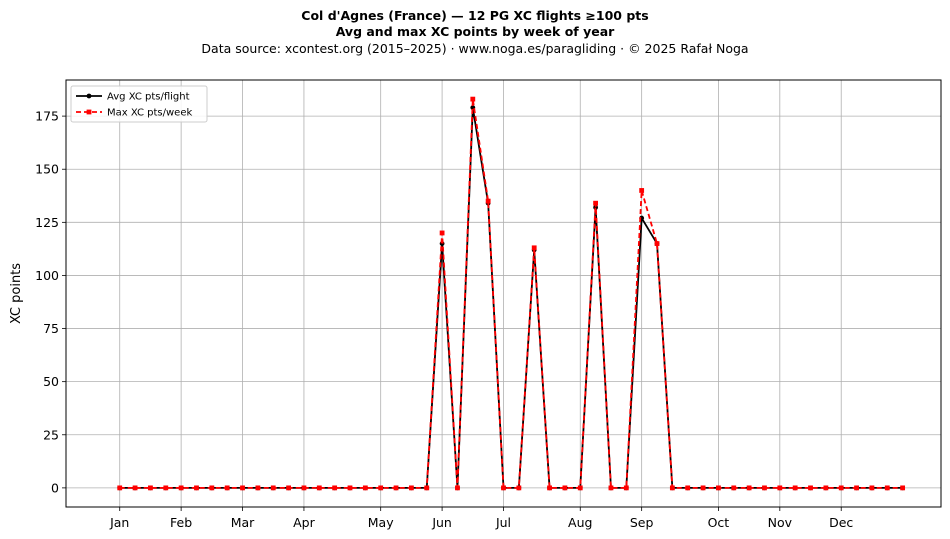 Image resolution: width=950 pixels, height=539 pixels. Describe the element at coordinates (441, 522) in the screenshot. I see `x-tick-label-jun: Jun` at that location.